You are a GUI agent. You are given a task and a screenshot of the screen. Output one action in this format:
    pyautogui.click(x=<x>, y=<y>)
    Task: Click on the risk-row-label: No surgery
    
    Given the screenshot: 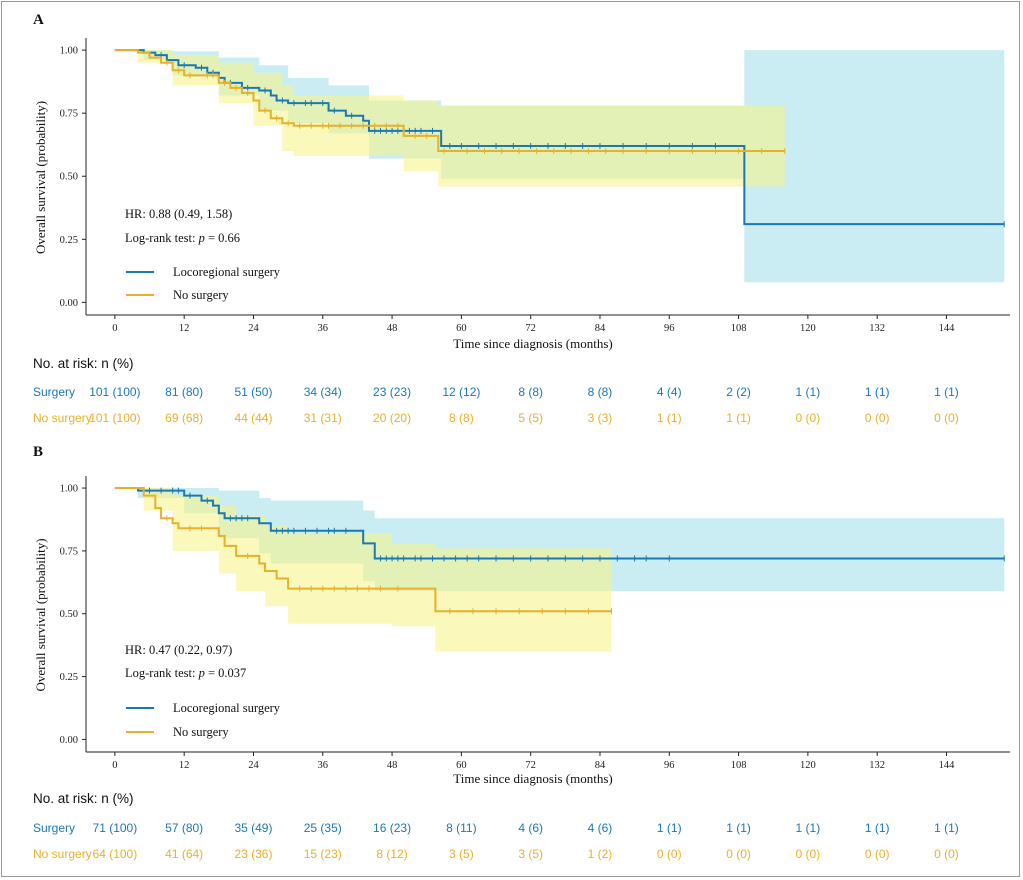 What is the action you would take?
    pyautogui.click(x=62, y=854)
    